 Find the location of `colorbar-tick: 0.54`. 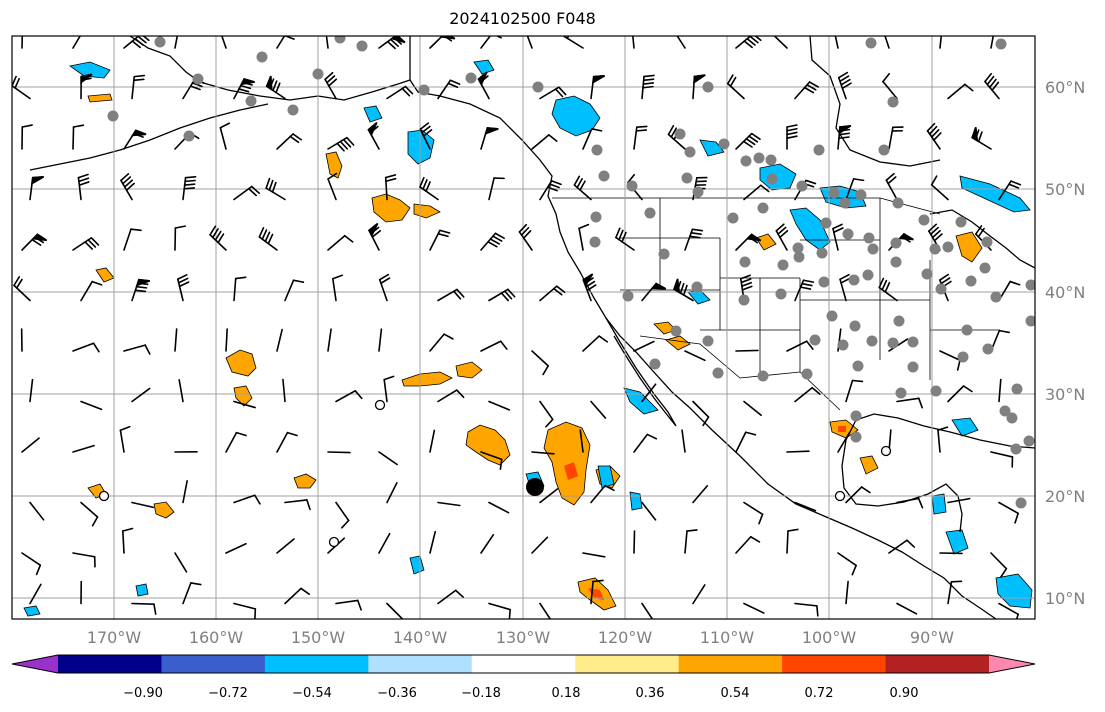

colorbar-tick: 0.54 is located at coordinates (735, 693).